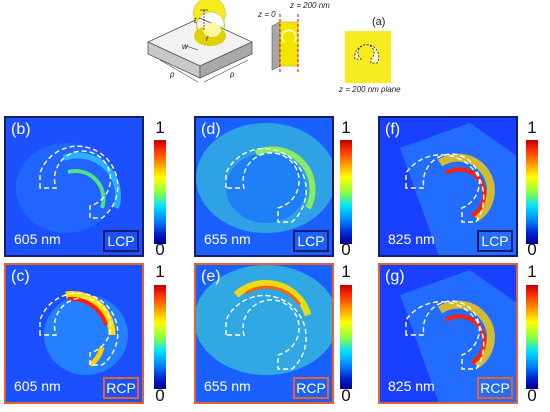 Image resolution: width=550 pixels, height=412 pixels. I want to click on colorbar-min-d: 0, so click(346, 249).